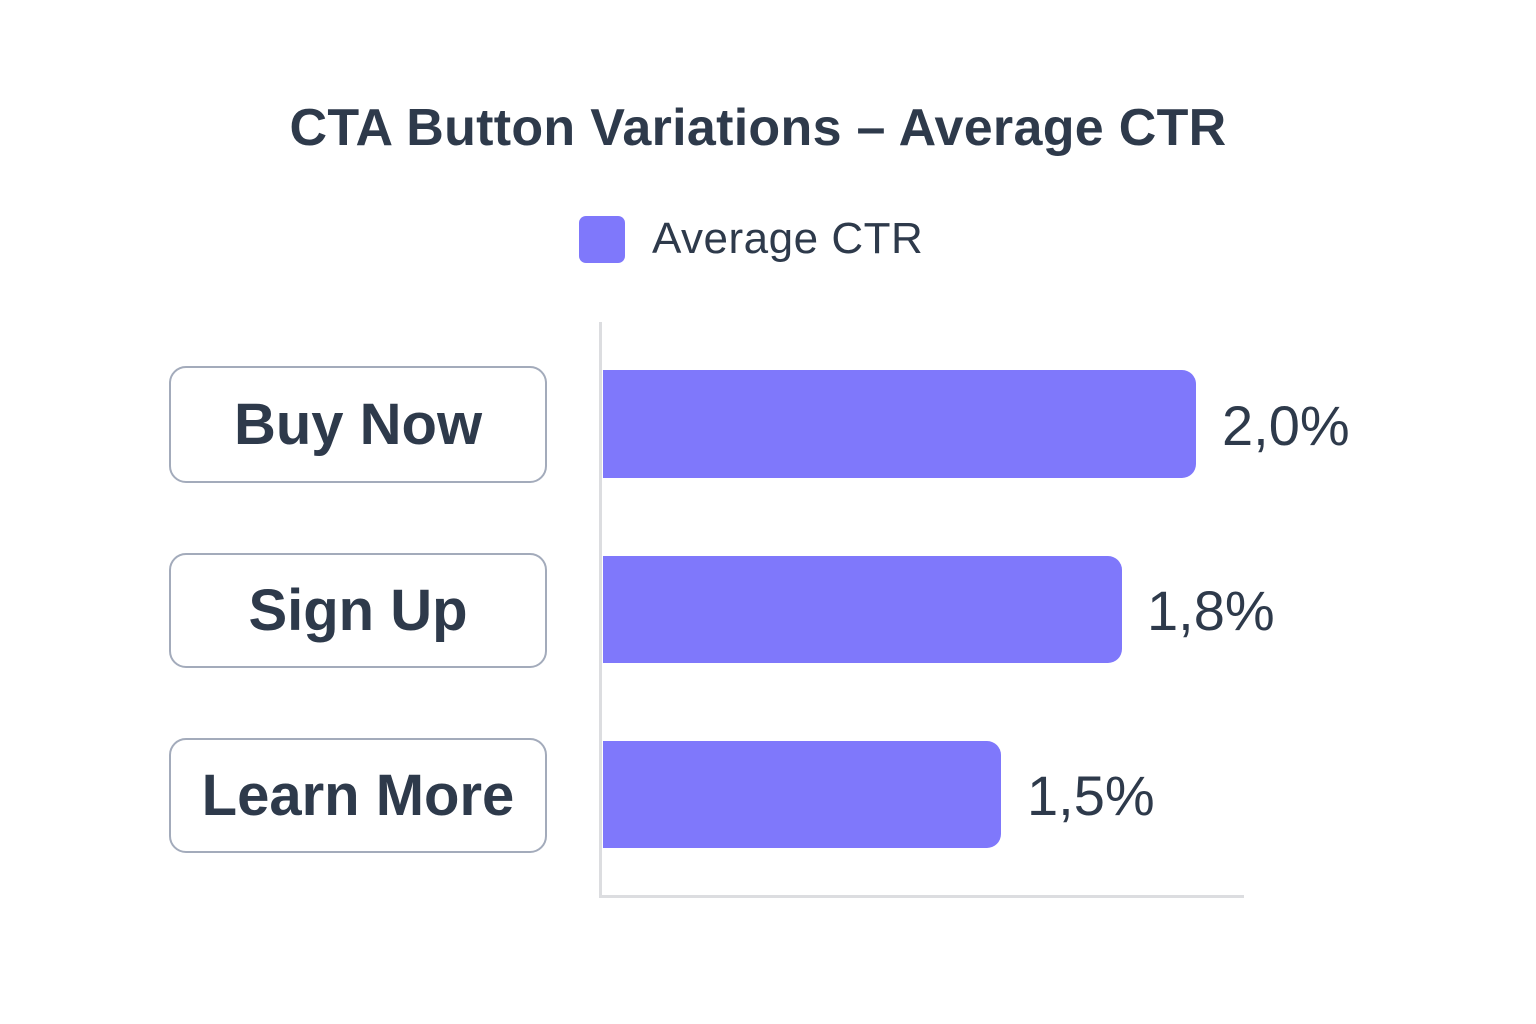 Image resolution: width=1536 pixels, height=1024 pixels. Describe the element at coordinates (862, 609) in the screenshot. I see `bar-sign-up` at that location.